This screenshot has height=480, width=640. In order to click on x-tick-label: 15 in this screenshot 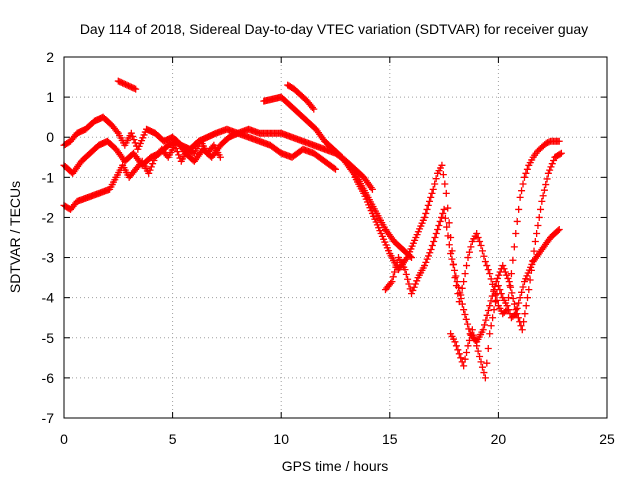, I will do `click(390, 439)`.